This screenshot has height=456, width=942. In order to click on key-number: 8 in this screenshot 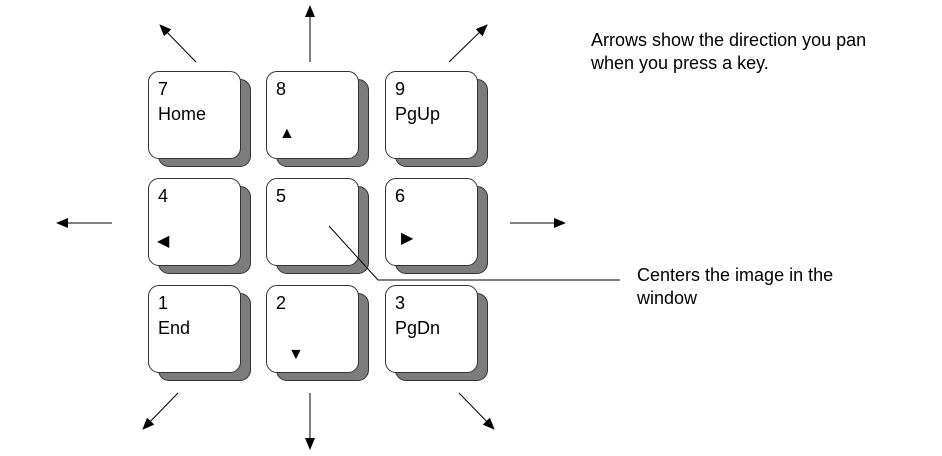, I will do `click(281, 89)`.